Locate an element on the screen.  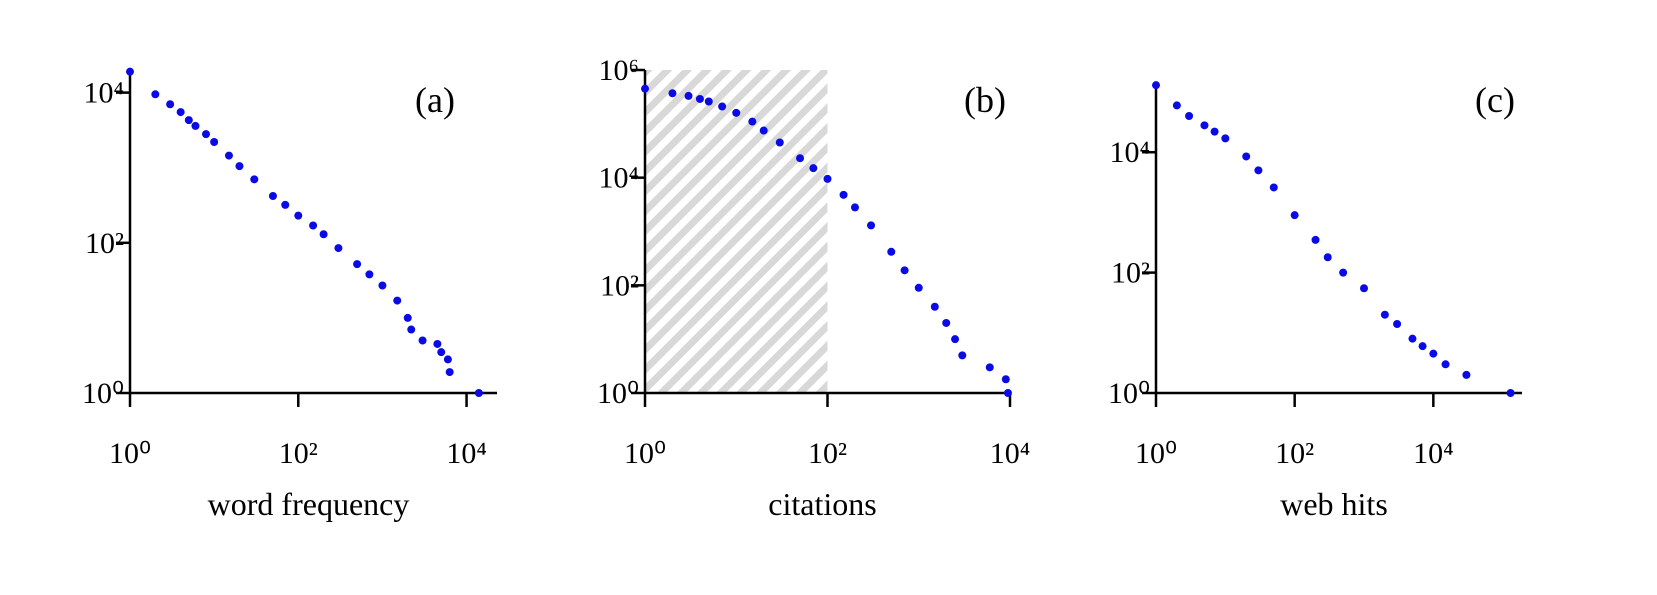
highlight-region is located at coordinates (736, 231).